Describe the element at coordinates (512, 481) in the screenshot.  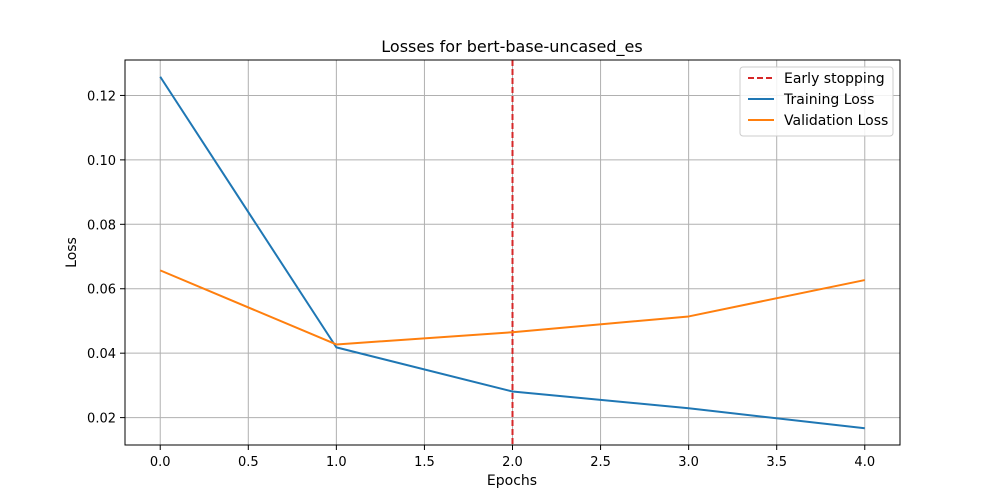
I see `x-axis-label: Epochs` at that location.